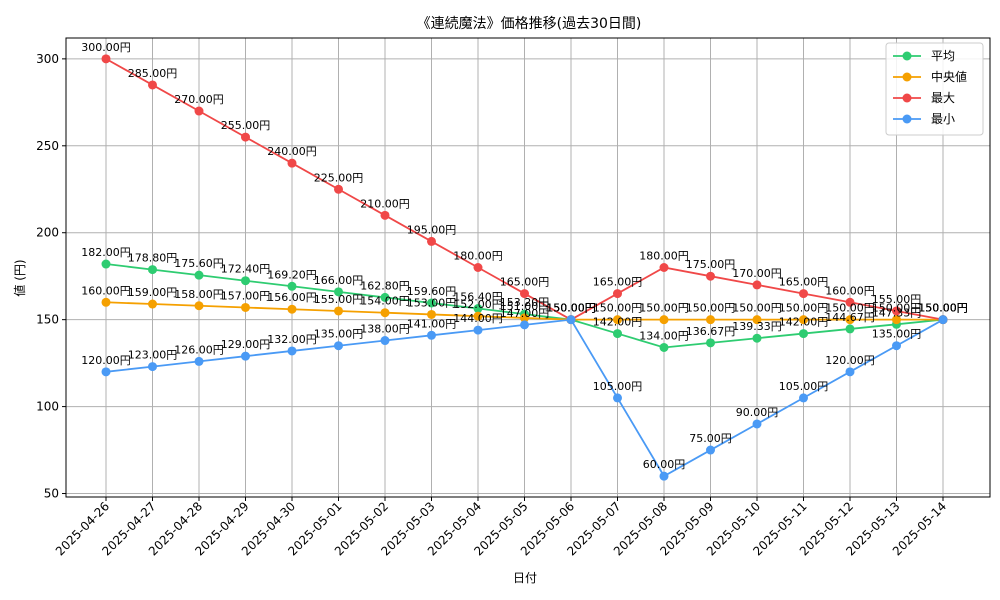  I want to click on data-label: 139.33円, so click(757, 326).